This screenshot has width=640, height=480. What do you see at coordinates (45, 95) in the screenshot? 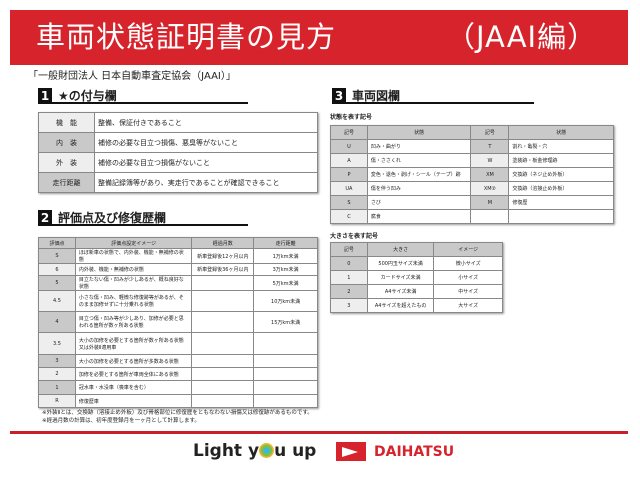
I see `section-number: 1` at bounding box center [45, 95].